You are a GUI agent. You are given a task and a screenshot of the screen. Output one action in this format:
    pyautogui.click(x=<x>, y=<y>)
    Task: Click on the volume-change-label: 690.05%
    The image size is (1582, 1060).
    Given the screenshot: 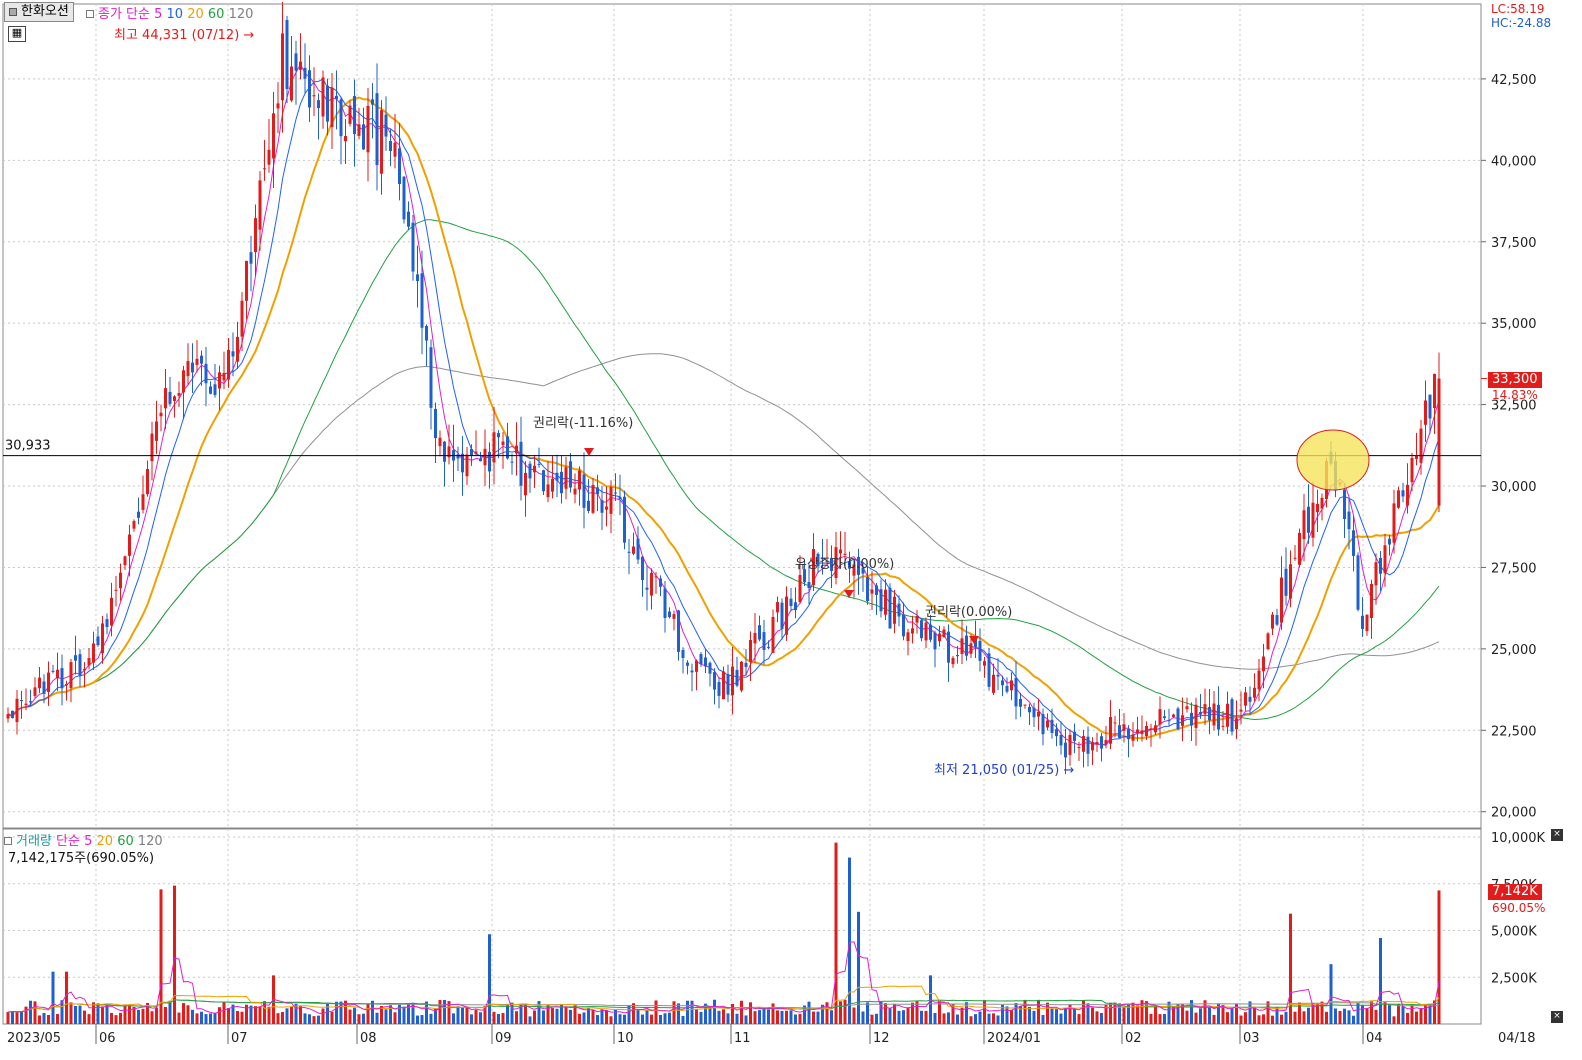 What is the action you would take?
    pyautogui.click(x=1519, y=908)
    